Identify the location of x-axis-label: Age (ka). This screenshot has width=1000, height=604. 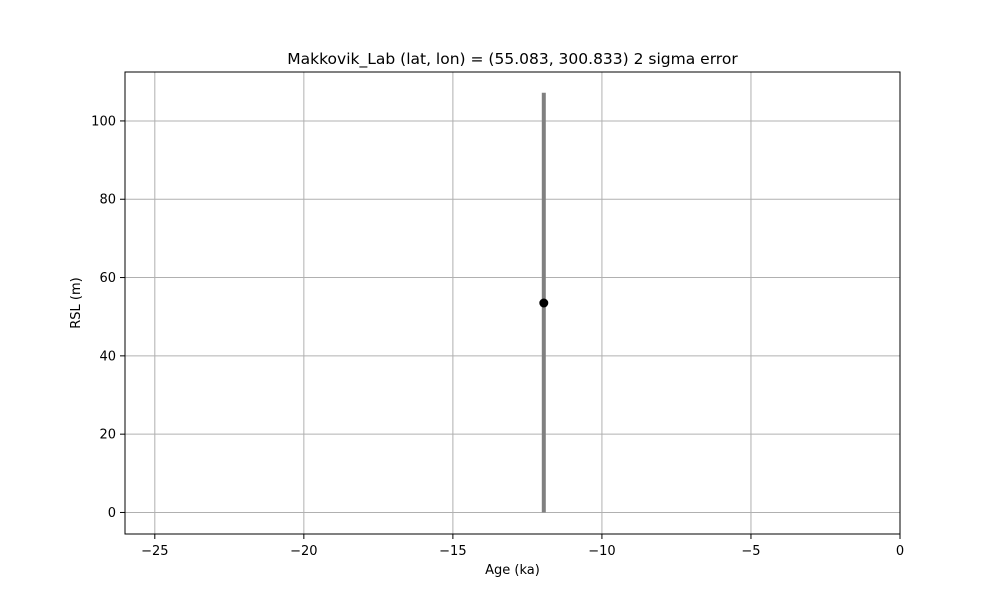
(512, 570).